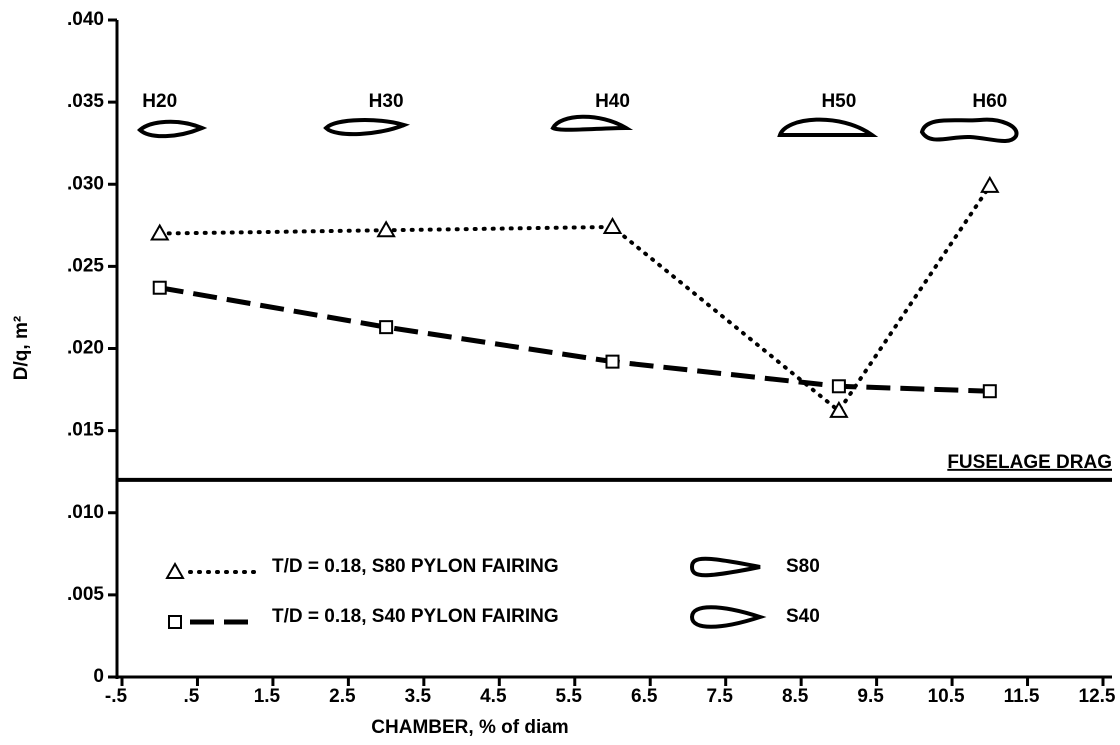 This screenshot has width=1120, height=745. What do you see at coordinates (85, 19) in the screenshot?
I see `y-tick-label: .040` at bounding box center [85, 19].